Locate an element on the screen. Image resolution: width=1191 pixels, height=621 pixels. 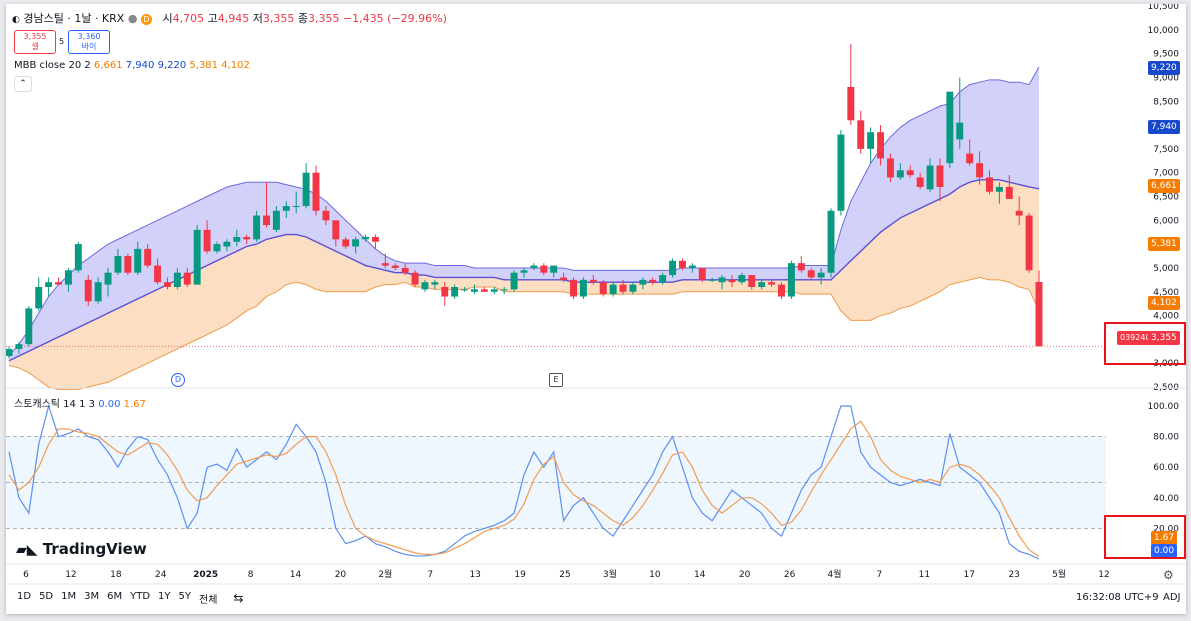
earnings-marker: E is located at coordinates (556, 380).